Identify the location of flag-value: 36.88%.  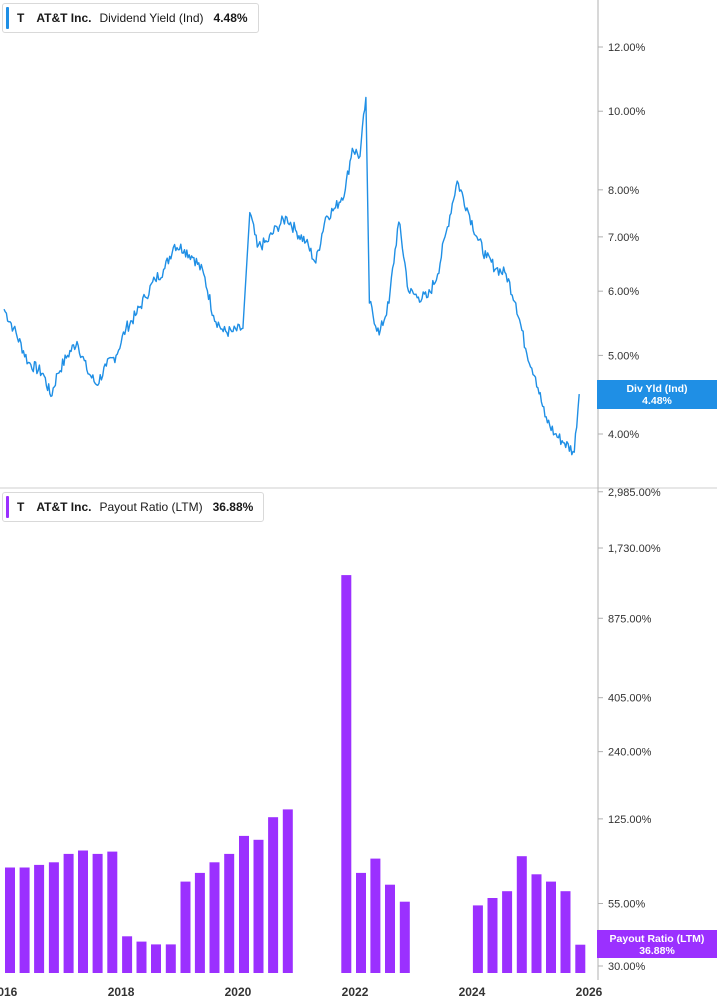
(657, 951).